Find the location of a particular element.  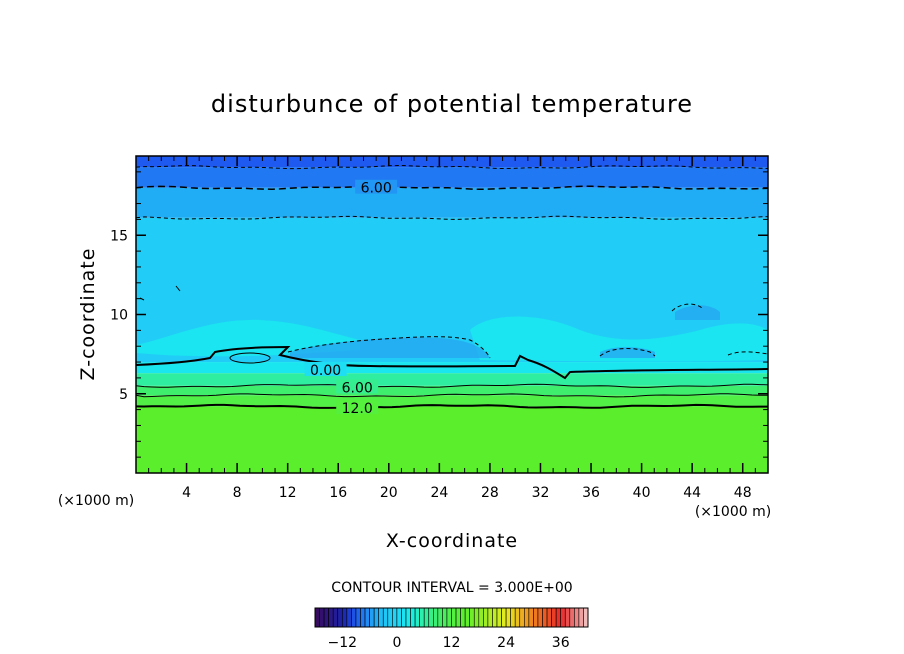

x-tick-labels: 4 8 12 16 20 24 28 32 36 40 44 48 is located at coordinates (467, 493).